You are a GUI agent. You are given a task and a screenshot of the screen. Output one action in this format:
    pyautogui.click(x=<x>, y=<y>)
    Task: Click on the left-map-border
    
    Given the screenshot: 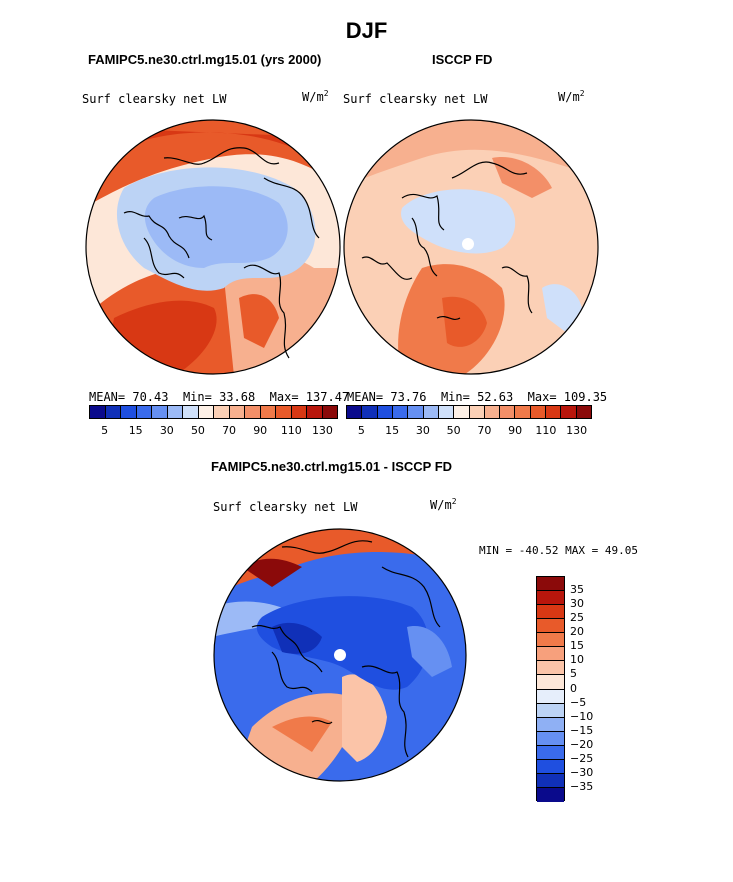 What is the action you would take?
    pyautogui.click(x=213, y=247)
    